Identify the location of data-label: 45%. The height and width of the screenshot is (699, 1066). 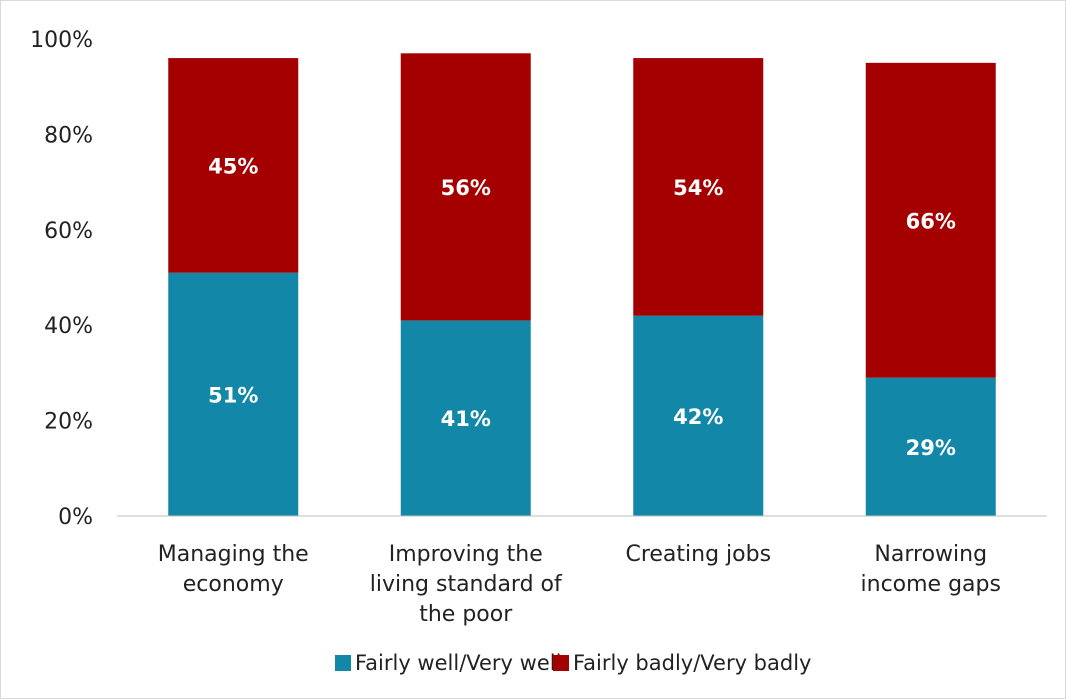
(233, 166).